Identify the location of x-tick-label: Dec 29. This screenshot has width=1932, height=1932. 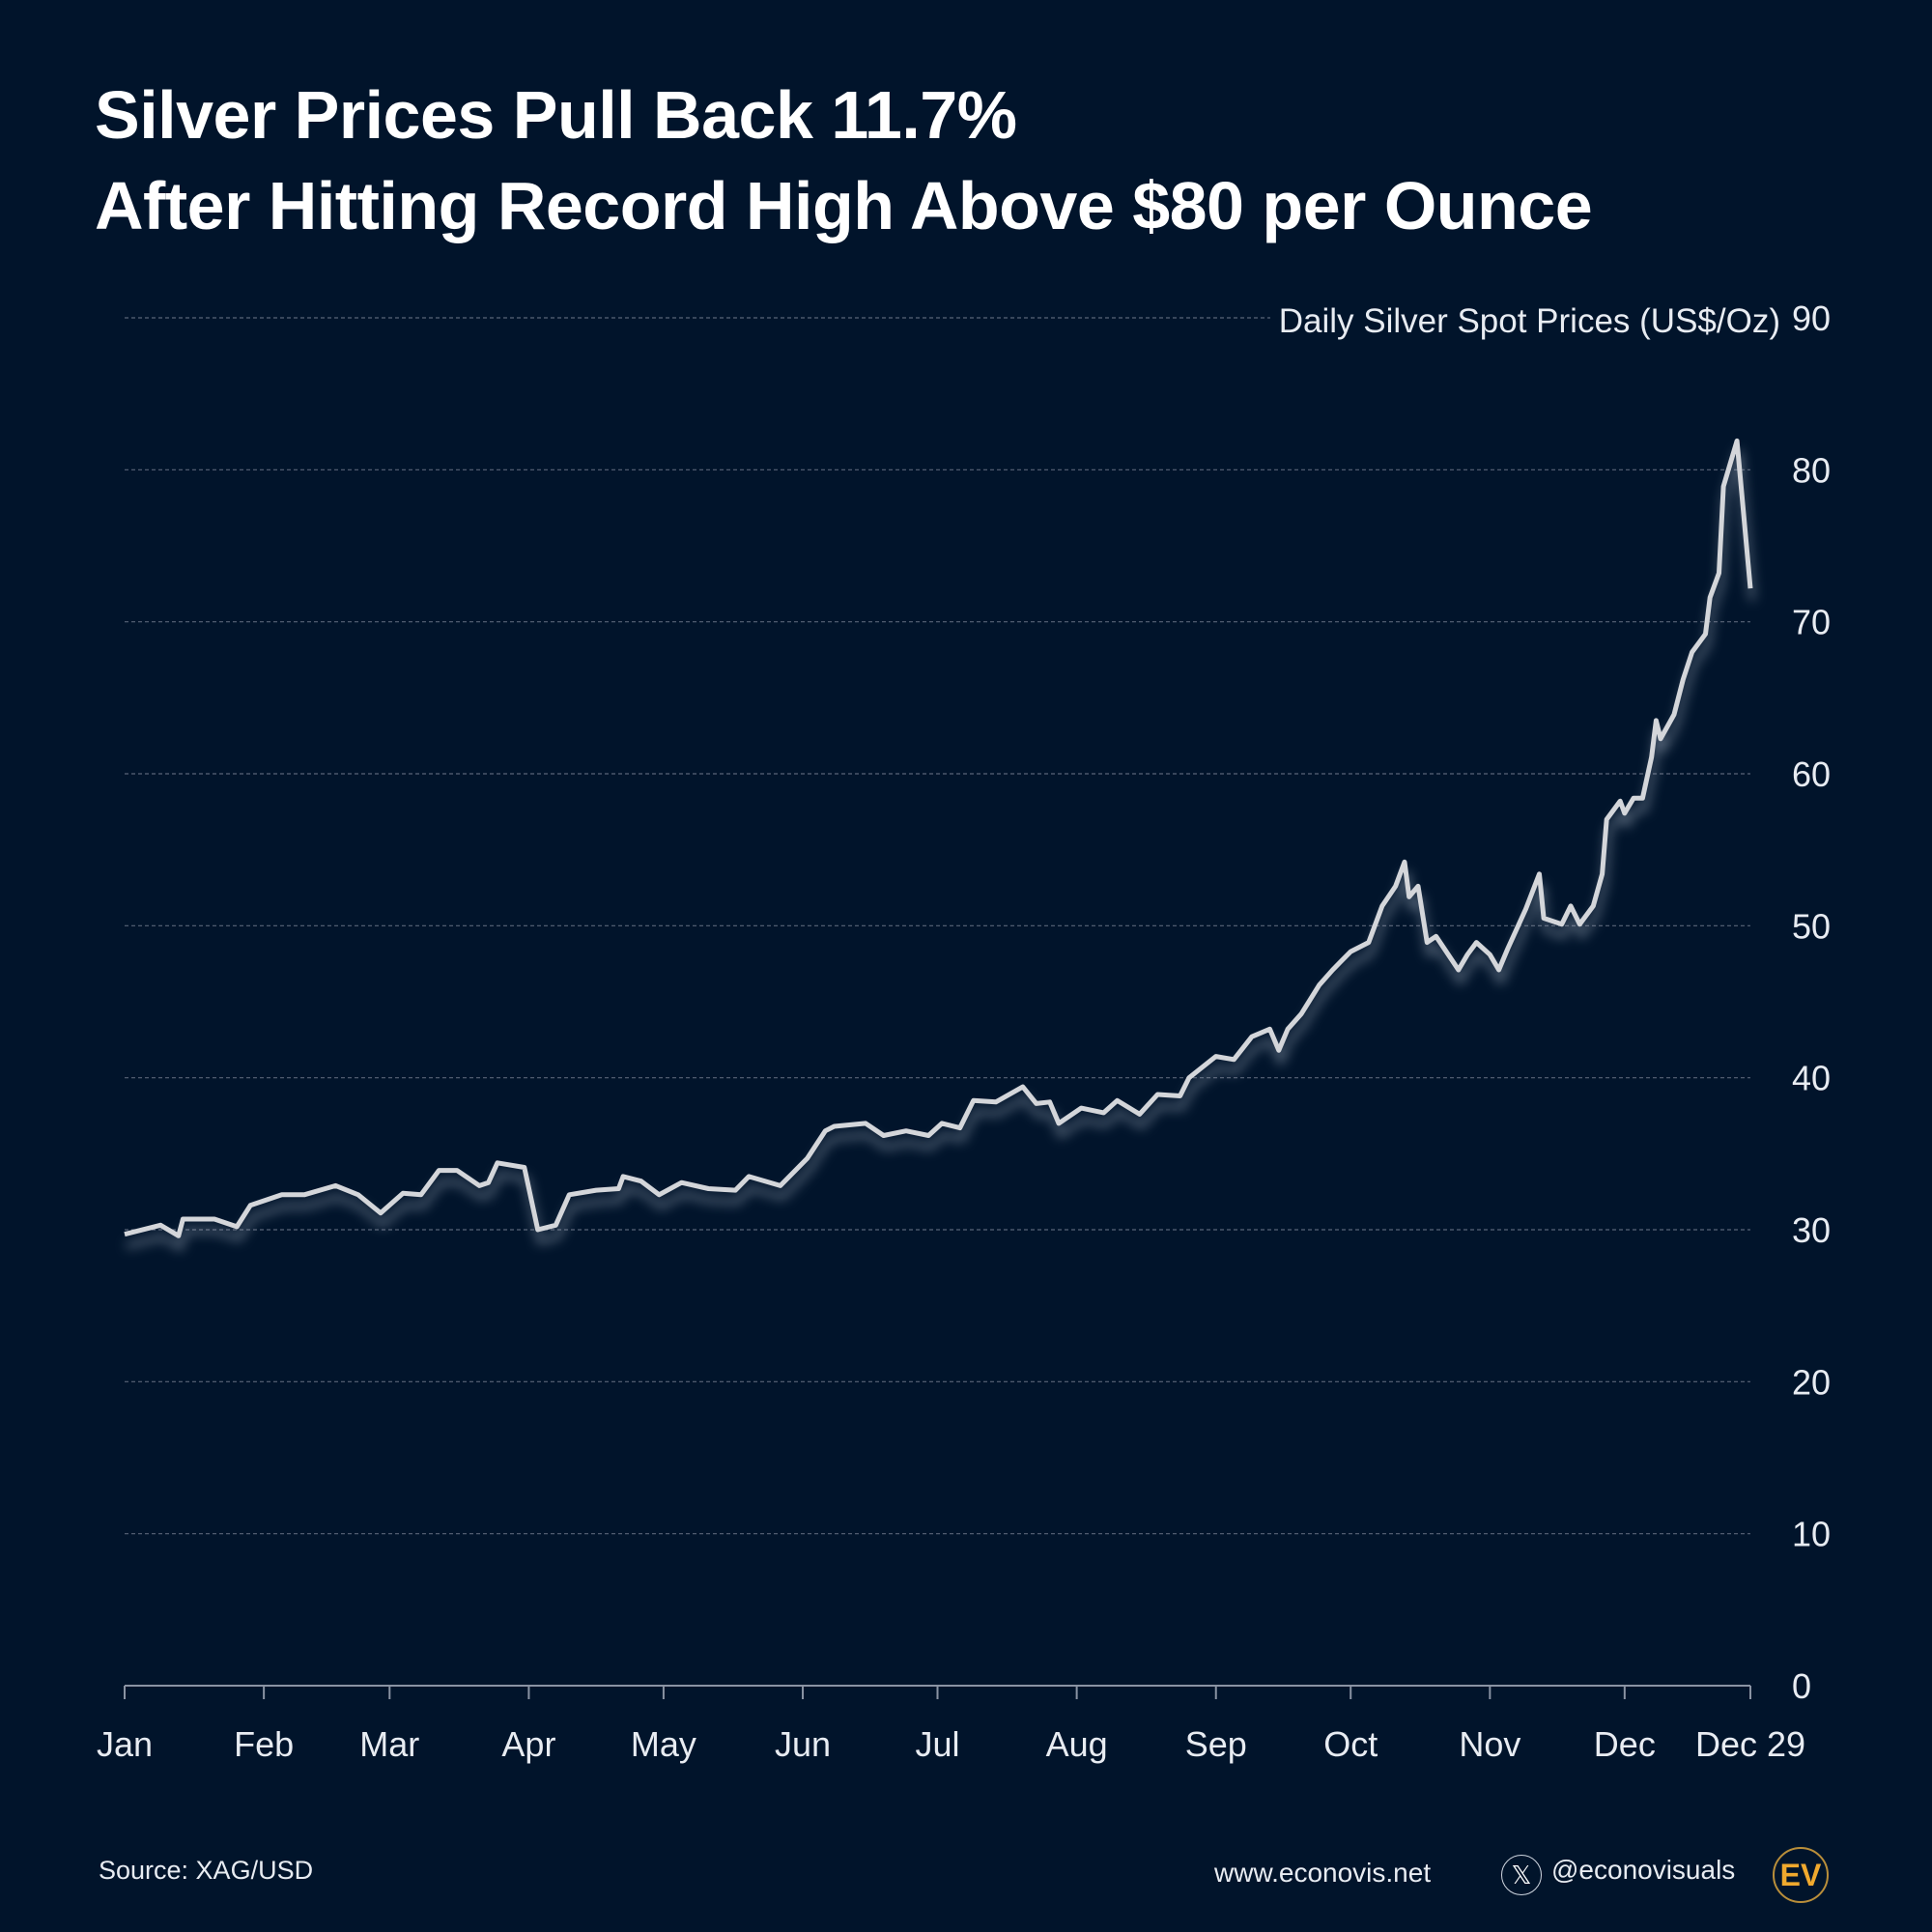
(1750, 1744).